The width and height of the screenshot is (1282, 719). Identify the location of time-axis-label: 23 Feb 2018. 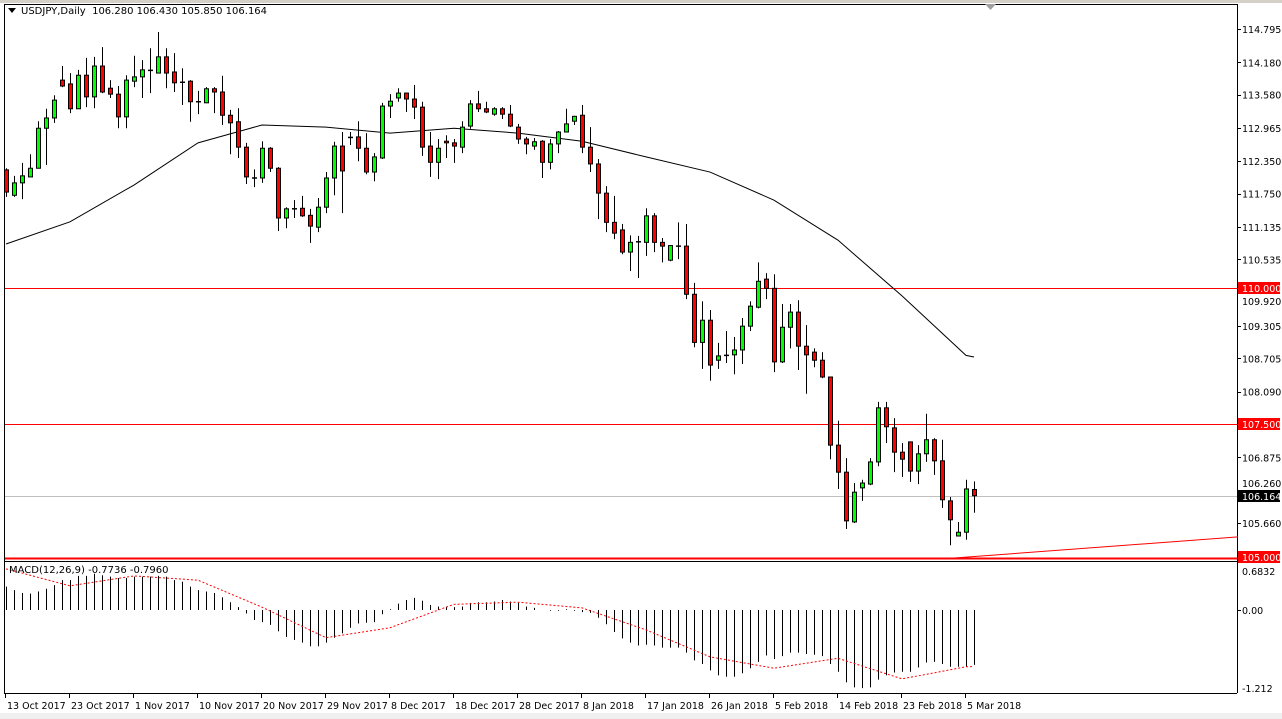
(932, 706).